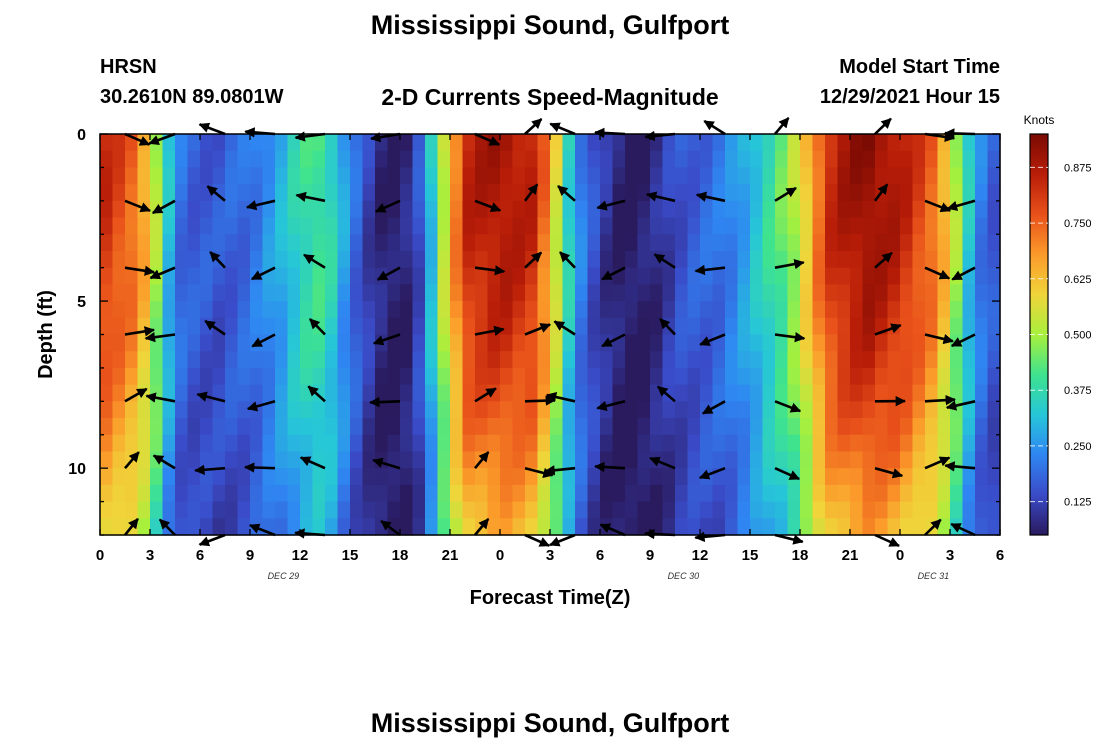 The width and height of the screenshot is (1100, 750). What do you see at coordinates (1078, 168) in the screenshot?
I see `colorbar-tick-label: 0.875` at bounding box center [1078, 168].